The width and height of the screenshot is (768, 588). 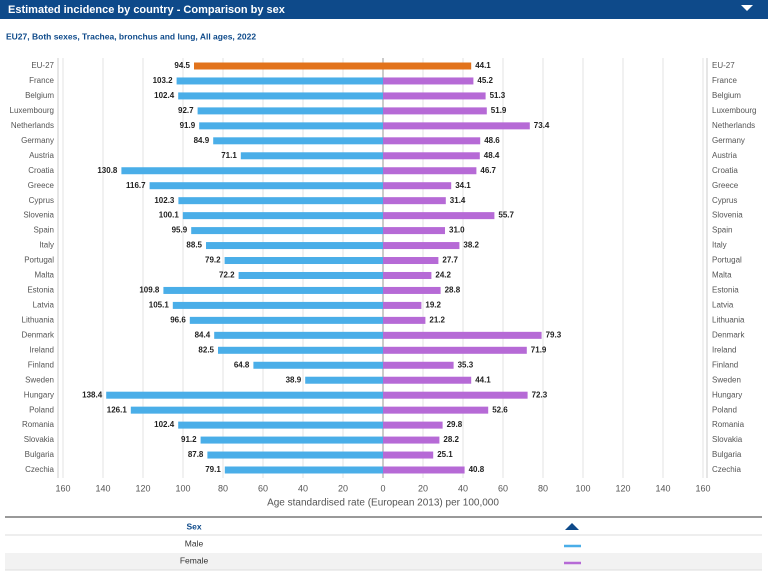 I want to click on value-label: 95.9, so click(x=180, y=230).